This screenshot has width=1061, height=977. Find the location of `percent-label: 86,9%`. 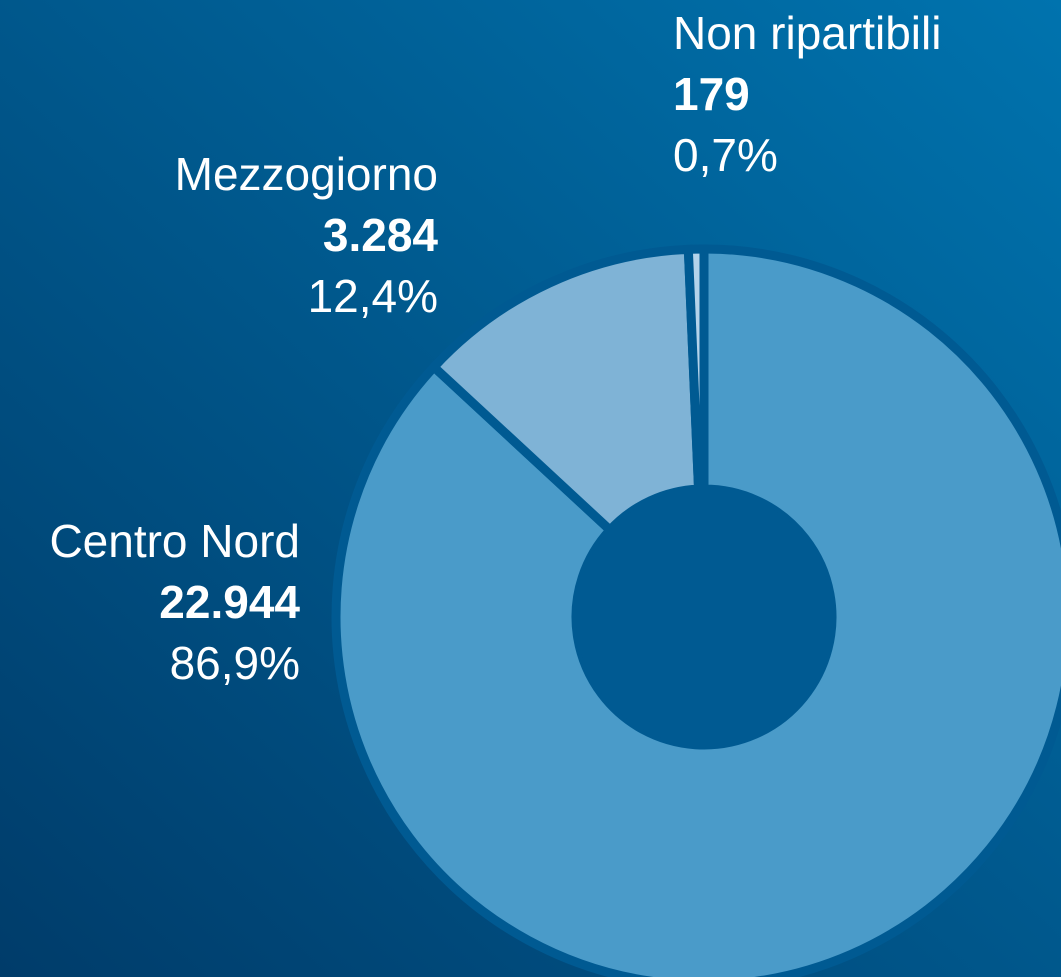

percent-label: 86,9% is located at coordinates (235, 663).